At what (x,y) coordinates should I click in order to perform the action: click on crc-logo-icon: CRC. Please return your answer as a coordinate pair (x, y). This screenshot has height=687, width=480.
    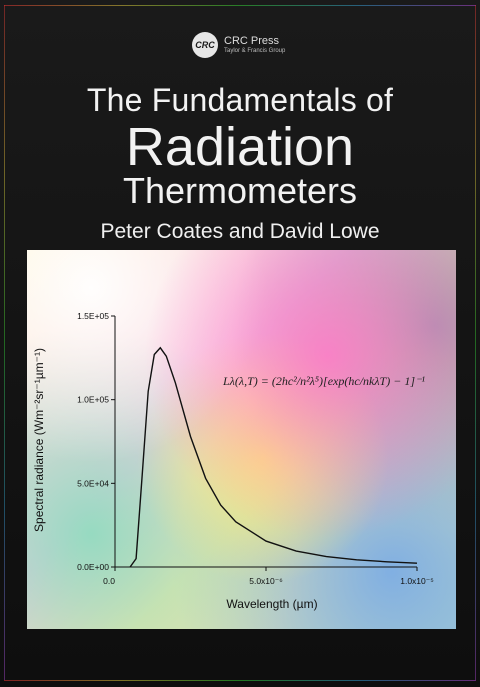
    Looking at the image, I should click on (205, 45).